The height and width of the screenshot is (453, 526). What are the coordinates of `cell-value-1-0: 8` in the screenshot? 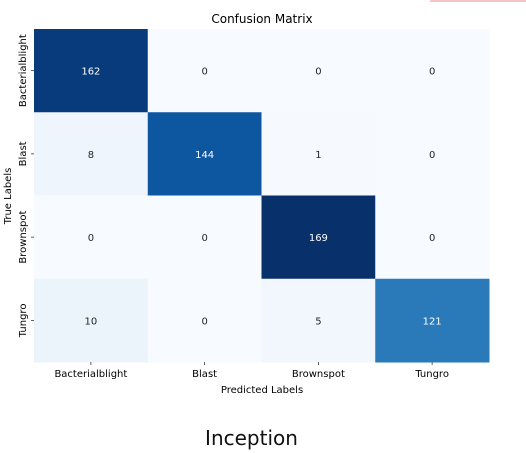 It's located at (91, 155).